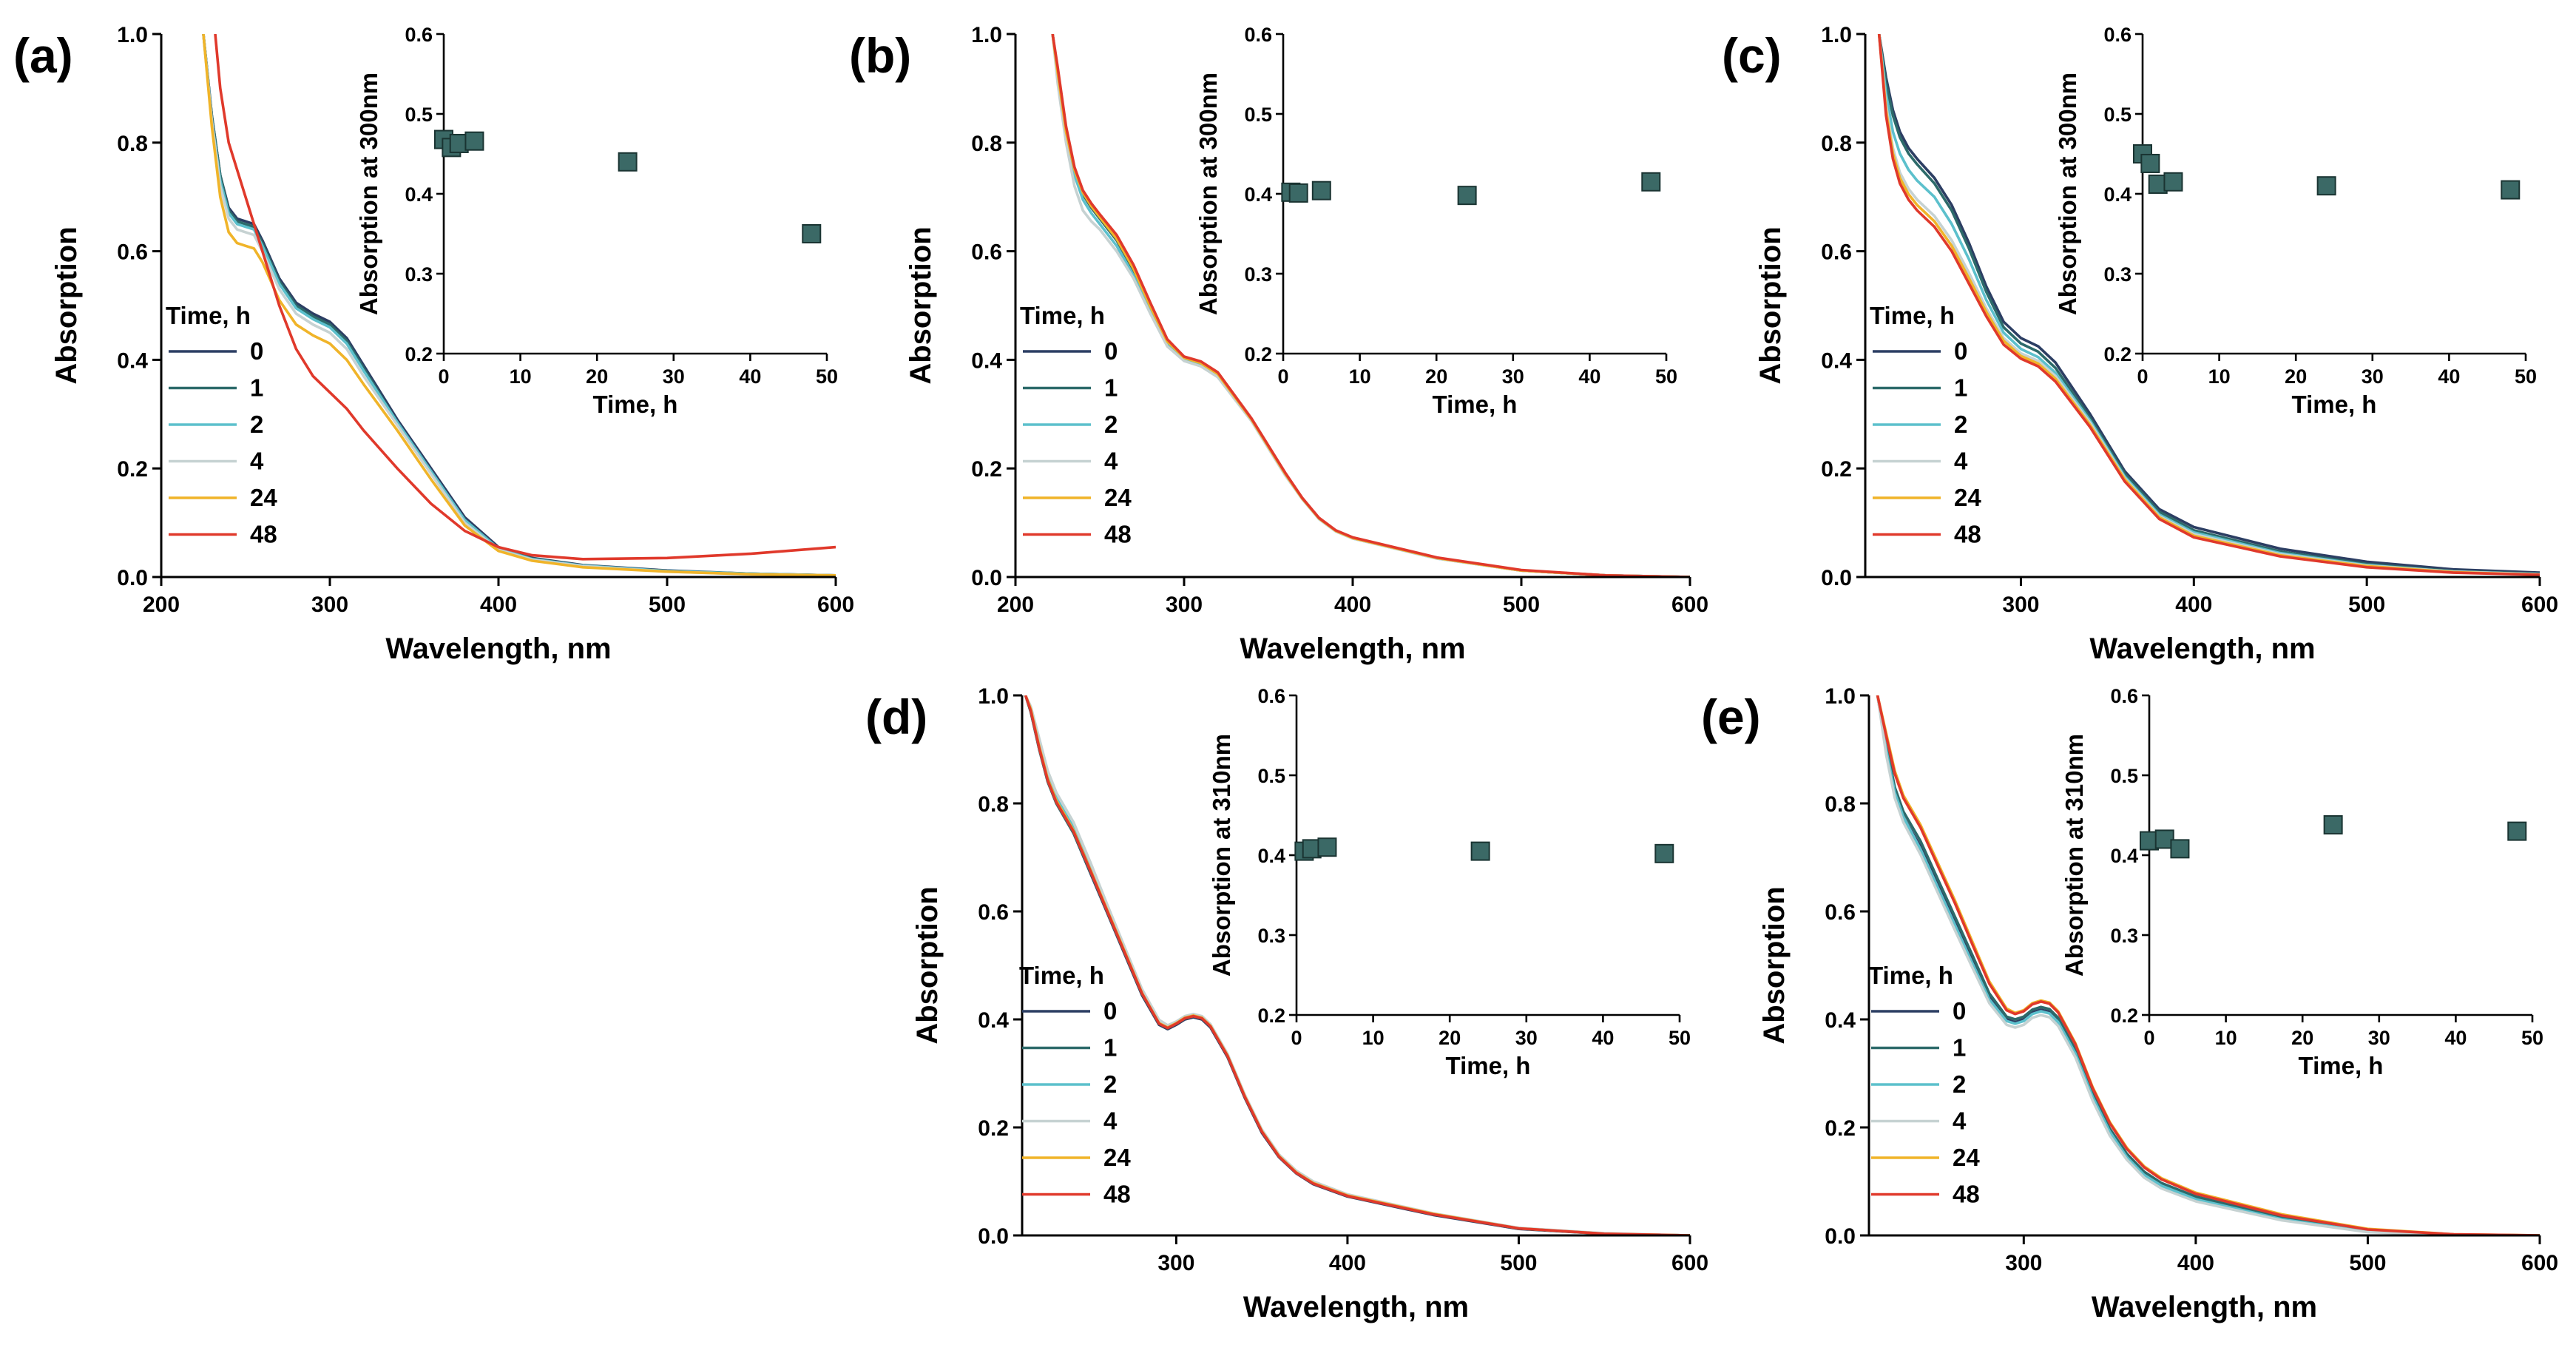  I want to click on inset-x-tick-label: 20, so click(1450, 1038).